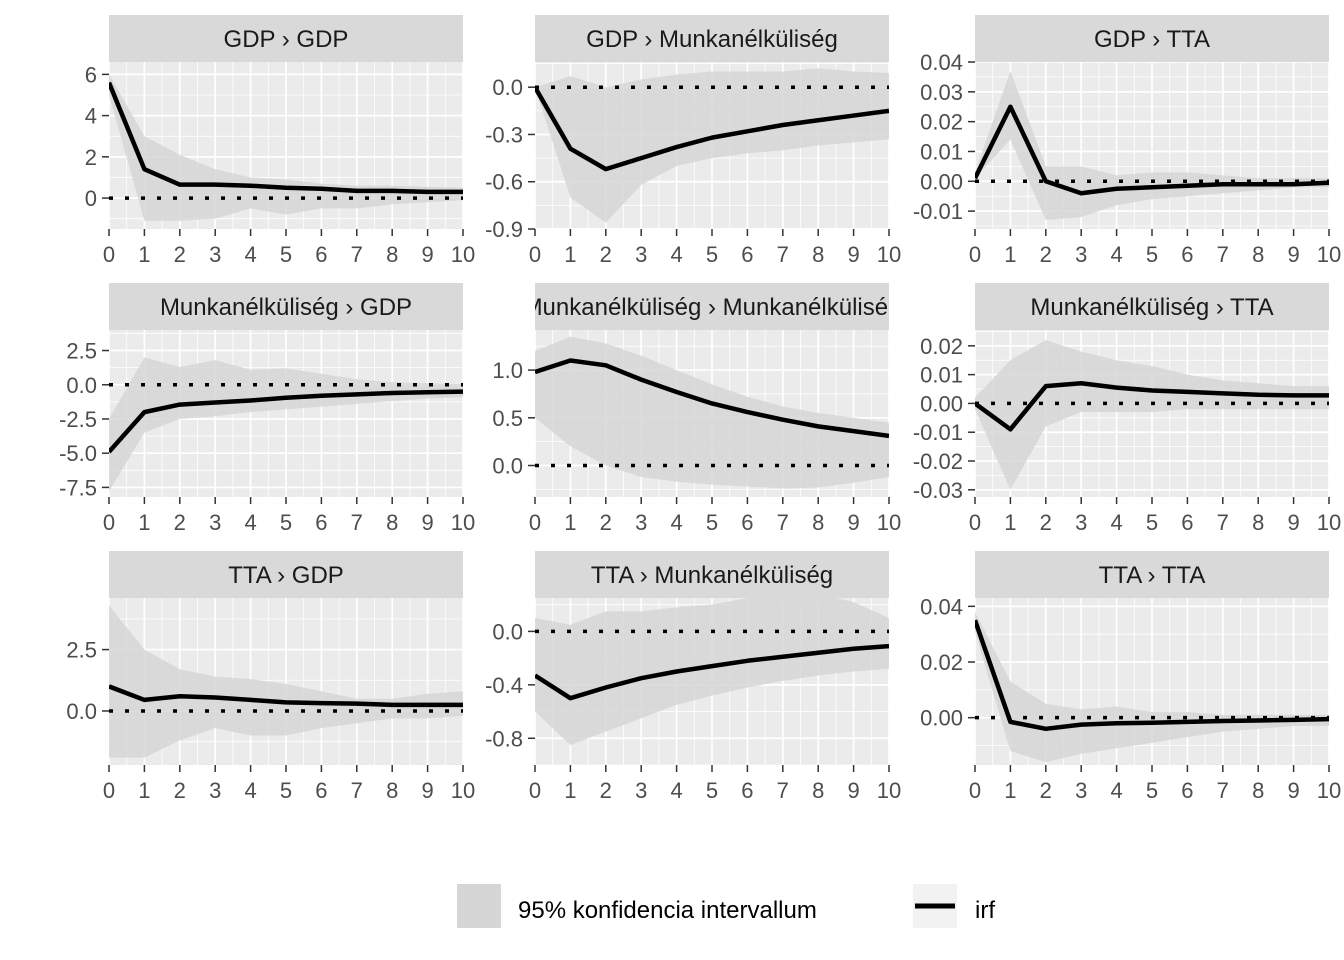 This screenshot has height=960, width=1344. Describe the element at coordinates (504, 738) in the screenshot. I see `y-tick-label: -0.8` at that location.